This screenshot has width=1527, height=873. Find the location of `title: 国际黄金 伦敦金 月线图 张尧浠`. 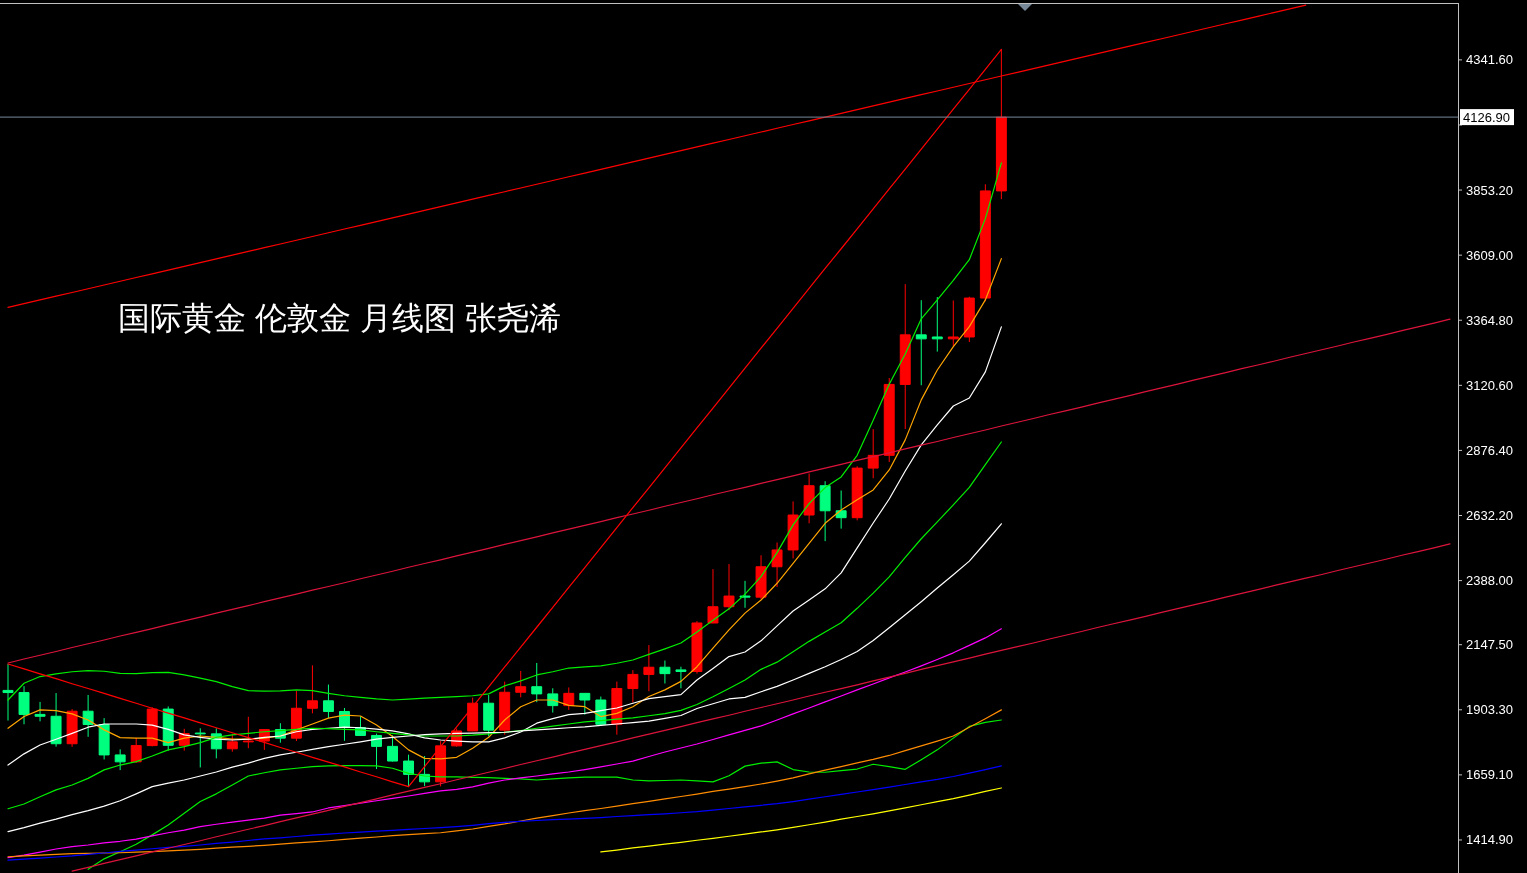

title: 国际黄金 伦敦金 月线图 张尧浠 is located at coordinates (339, 318).